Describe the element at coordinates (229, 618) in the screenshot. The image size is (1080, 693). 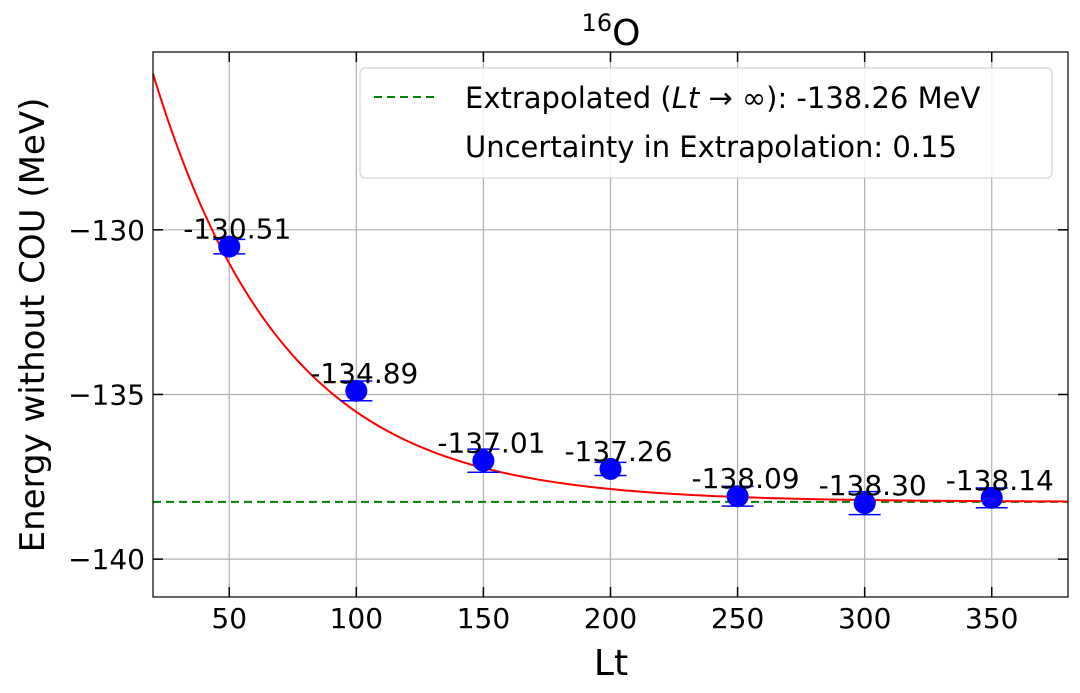
I see `x-tick-label: 50` at that location.